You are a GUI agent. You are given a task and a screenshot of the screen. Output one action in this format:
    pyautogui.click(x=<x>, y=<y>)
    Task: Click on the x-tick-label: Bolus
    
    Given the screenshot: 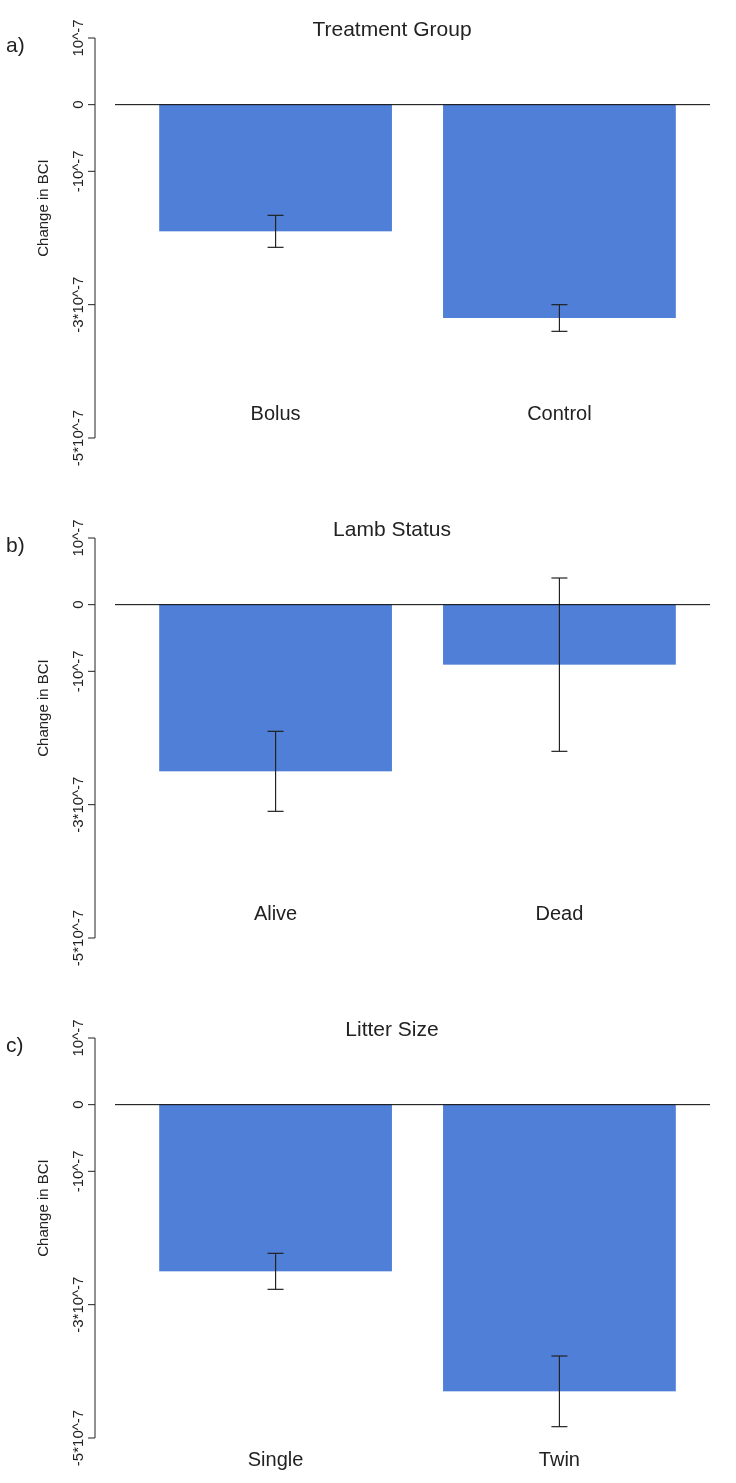 What is the action you would take?
    pyautogui.click(x=275, y=413)
    